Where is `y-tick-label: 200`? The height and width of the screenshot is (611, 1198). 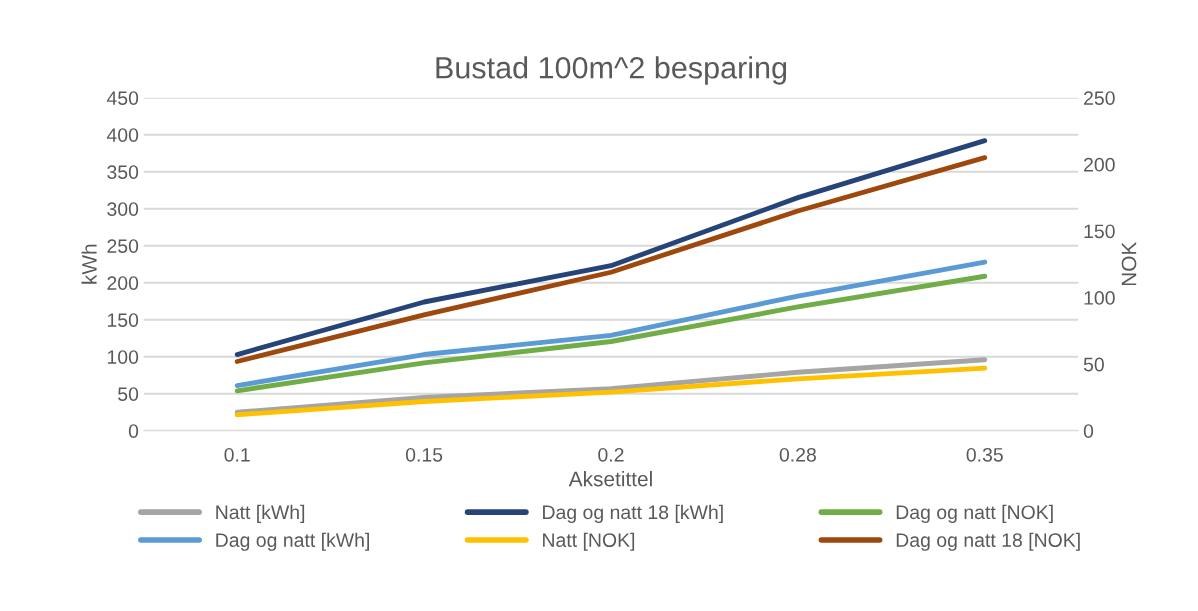
y-tick-label: 200 is located at coordinates (123, 283).